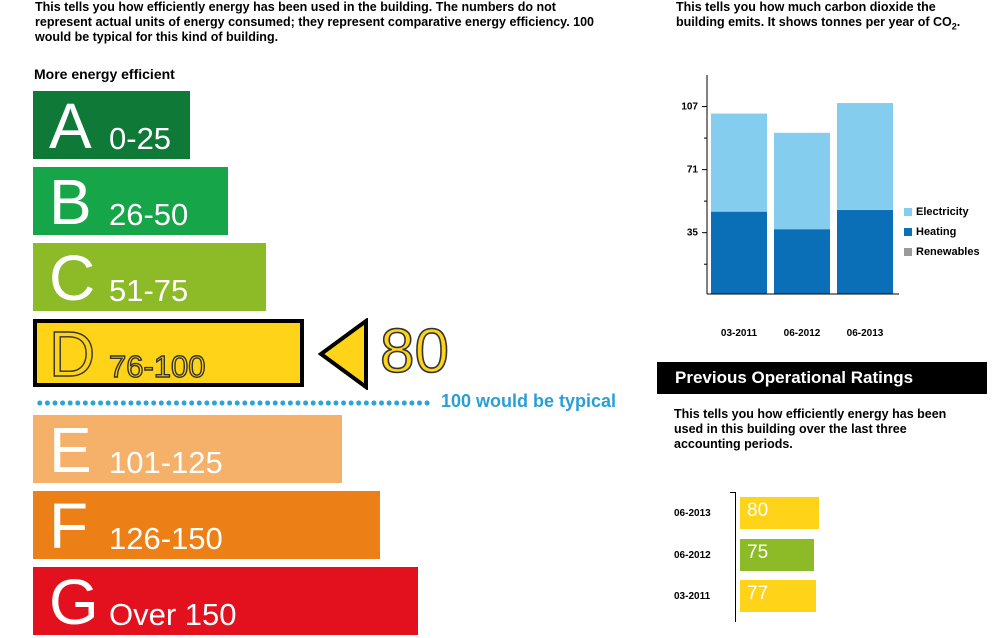 The width and height of the screenshot is (1000, 638). I want to click on band-range: 101-125, so click(166, 462).